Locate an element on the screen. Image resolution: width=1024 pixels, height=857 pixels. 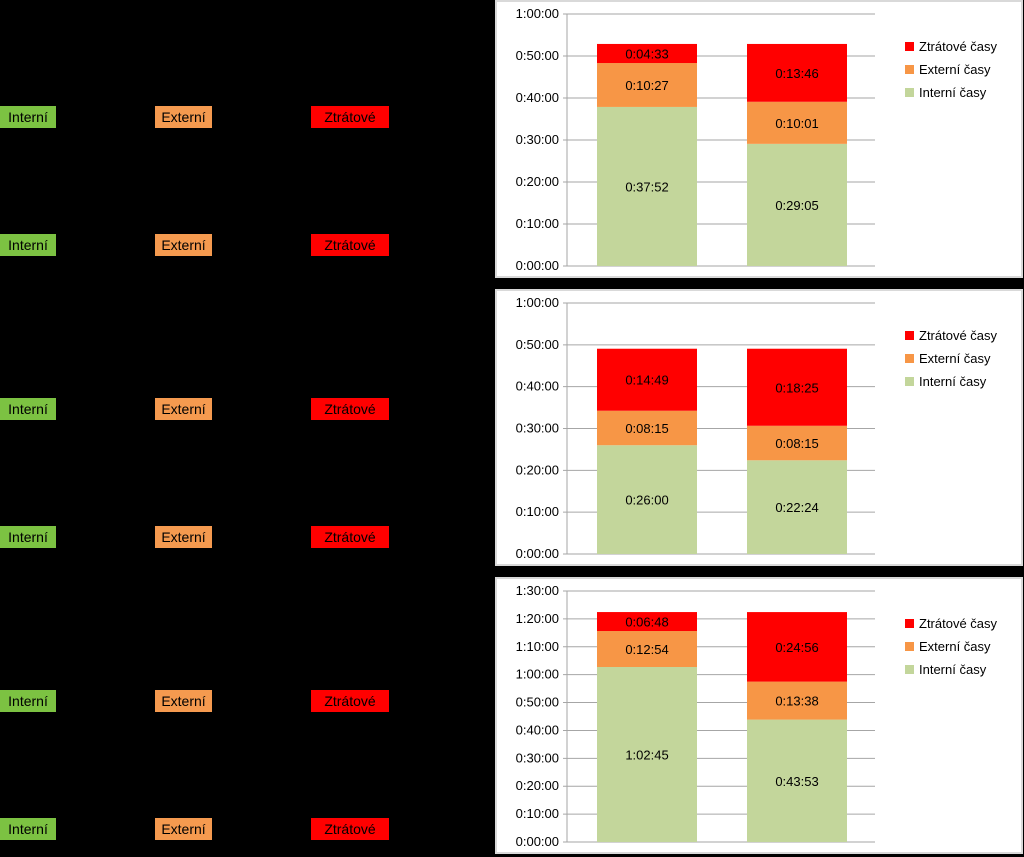
data-label: 0:12:54 is located at coordinates (646, 649).